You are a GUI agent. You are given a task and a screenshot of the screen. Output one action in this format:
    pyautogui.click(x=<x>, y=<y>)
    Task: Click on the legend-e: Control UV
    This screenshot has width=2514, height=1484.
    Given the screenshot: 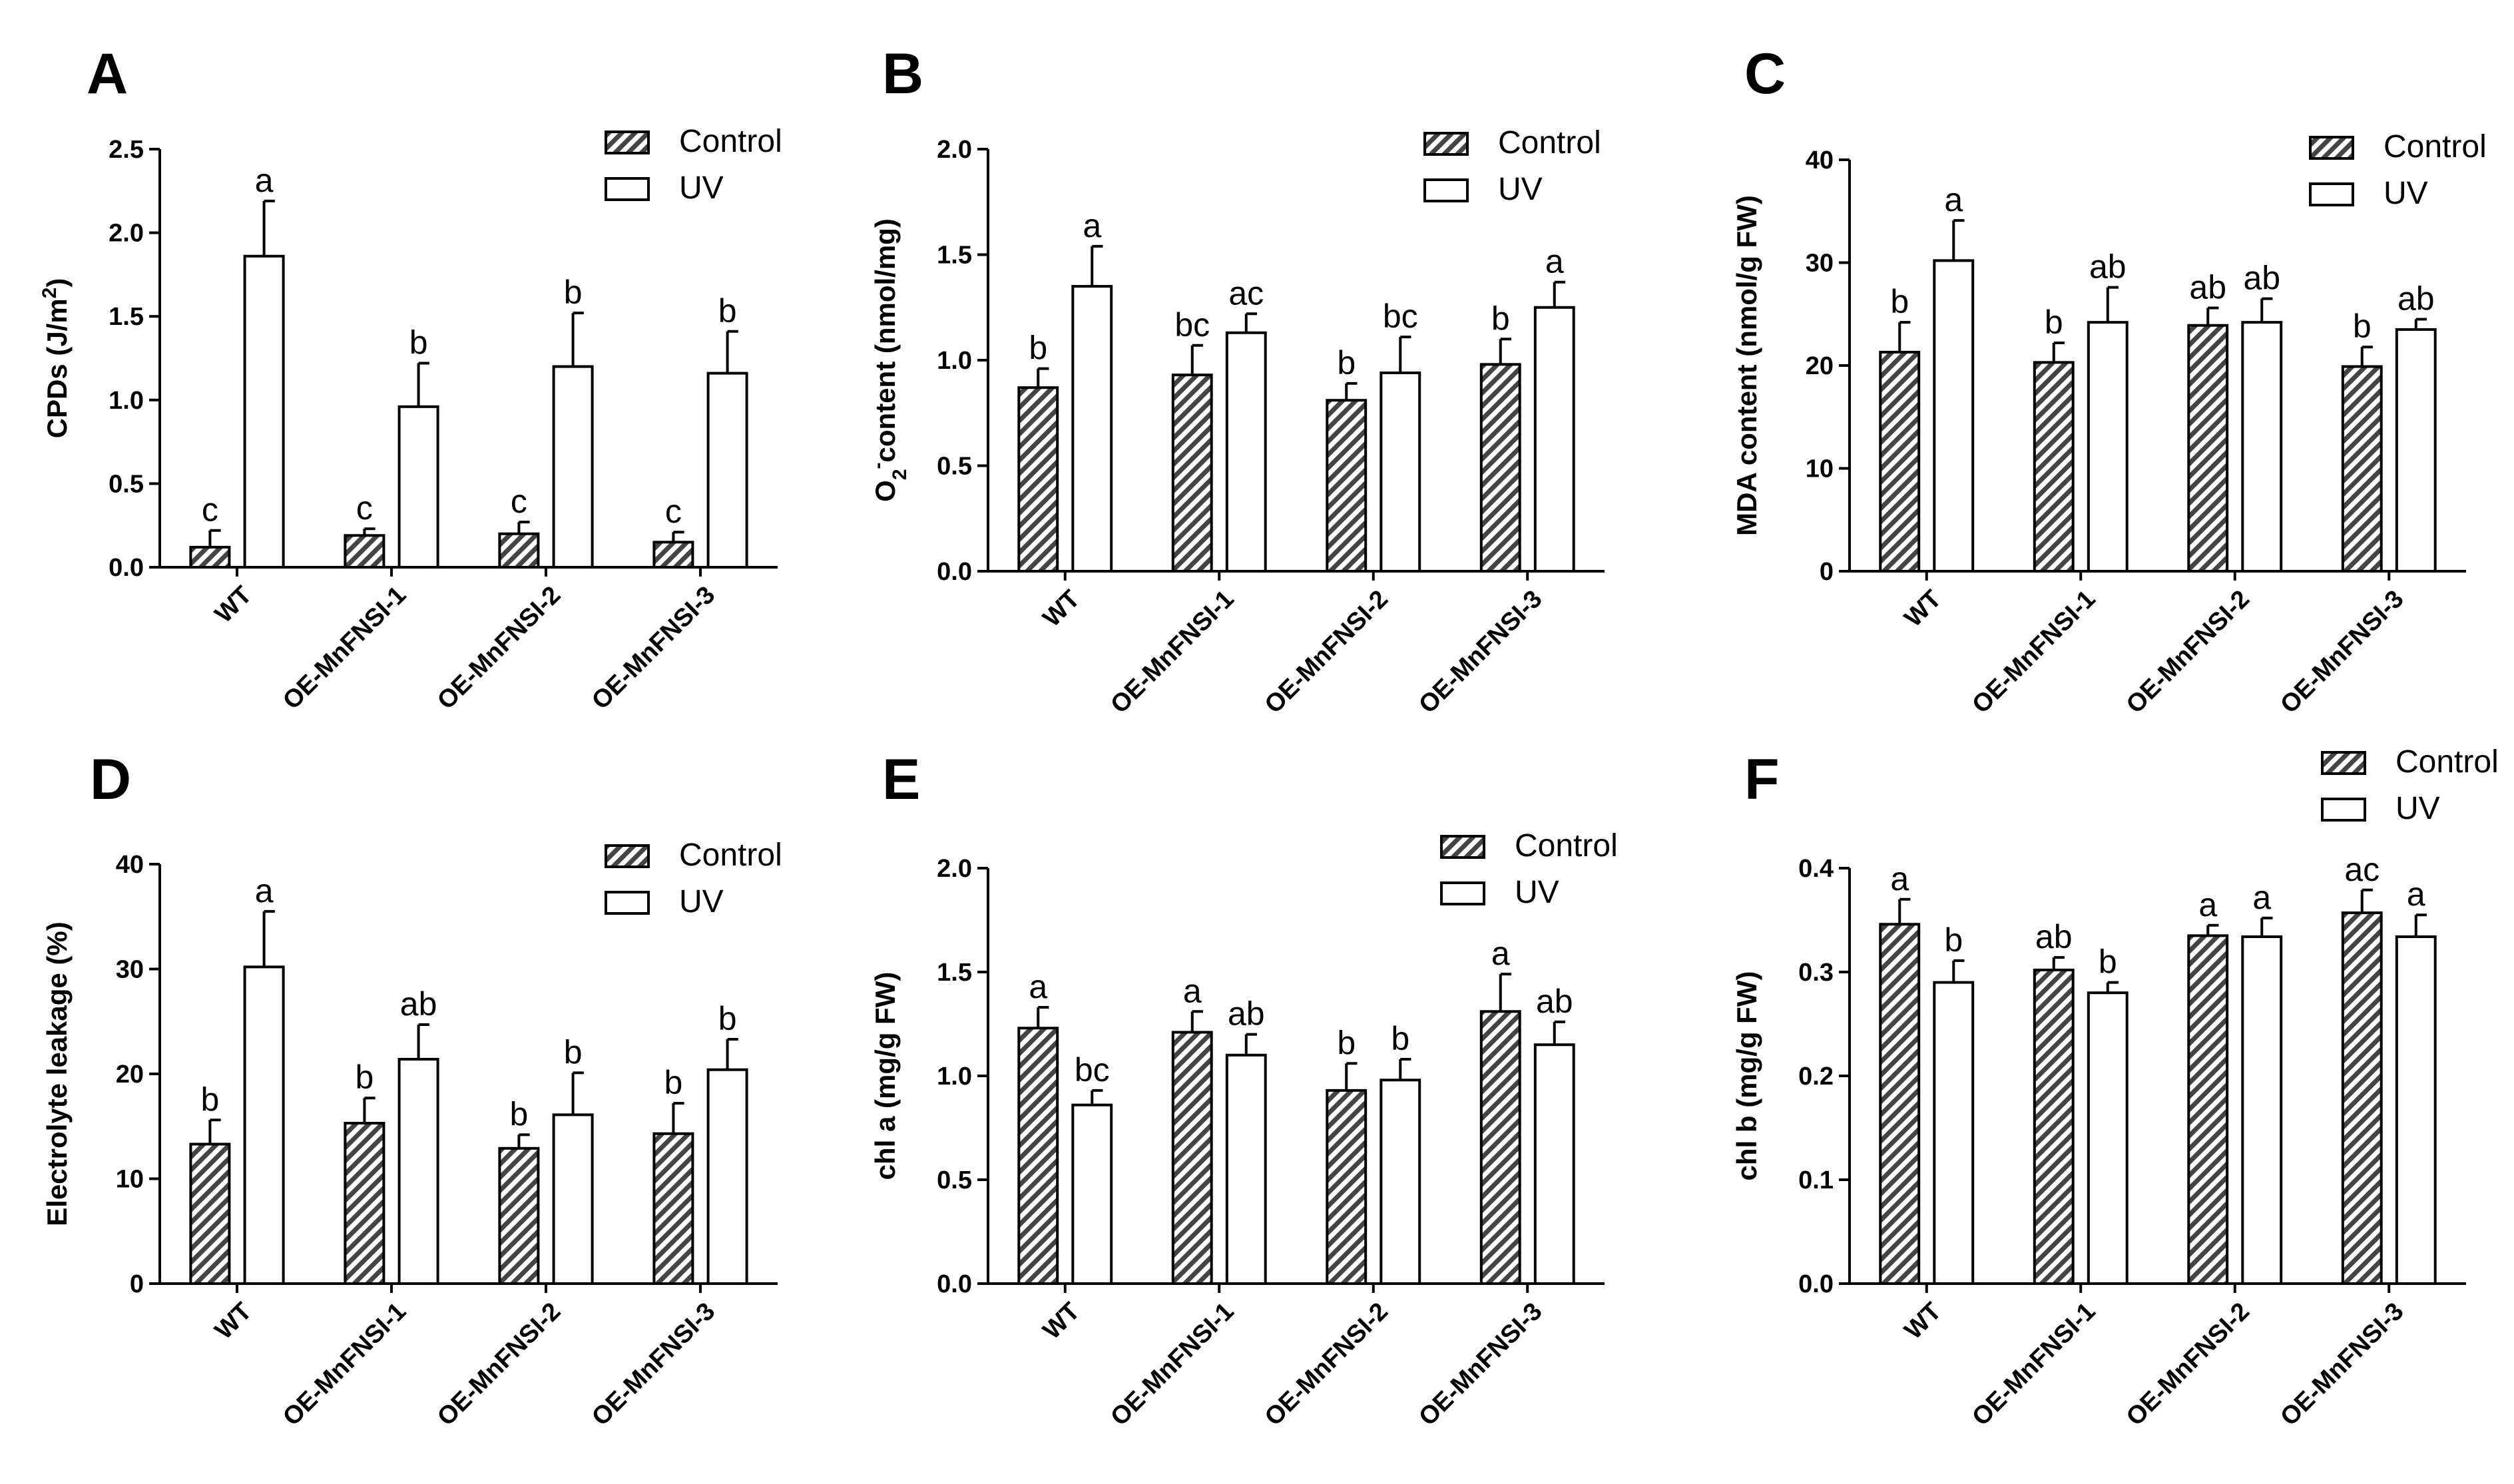 What is the action you would take?
    pyautogui.click(x=1529, y=869)
    